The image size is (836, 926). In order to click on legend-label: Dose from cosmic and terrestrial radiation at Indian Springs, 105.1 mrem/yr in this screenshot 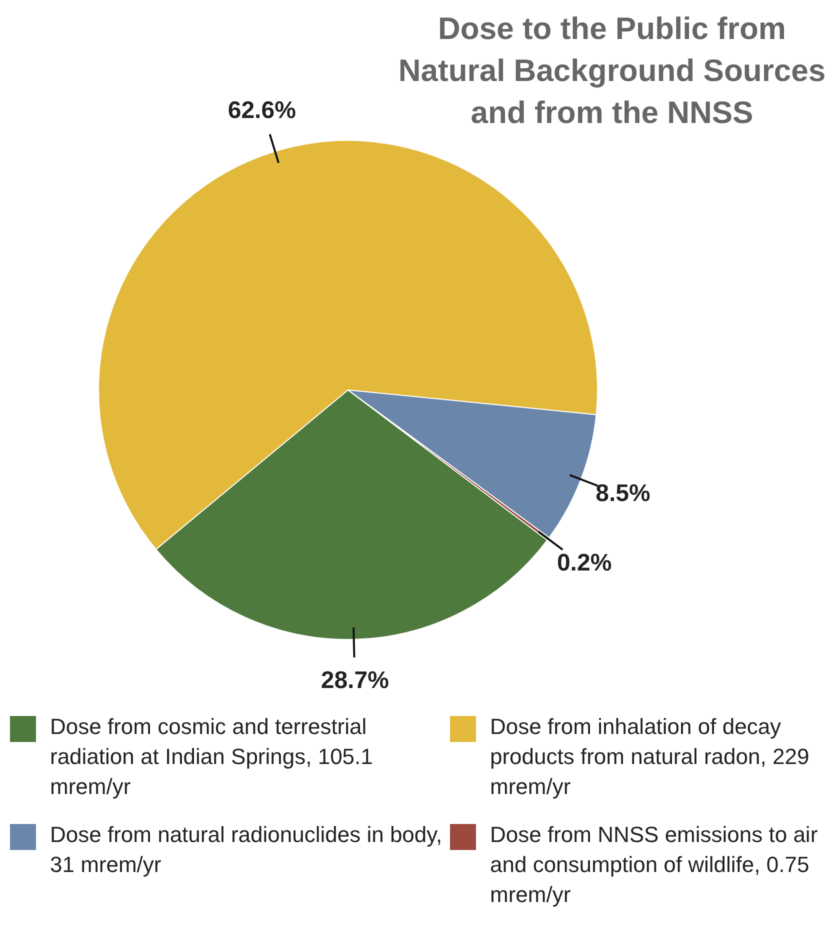, I will do `click(212, 757)`.